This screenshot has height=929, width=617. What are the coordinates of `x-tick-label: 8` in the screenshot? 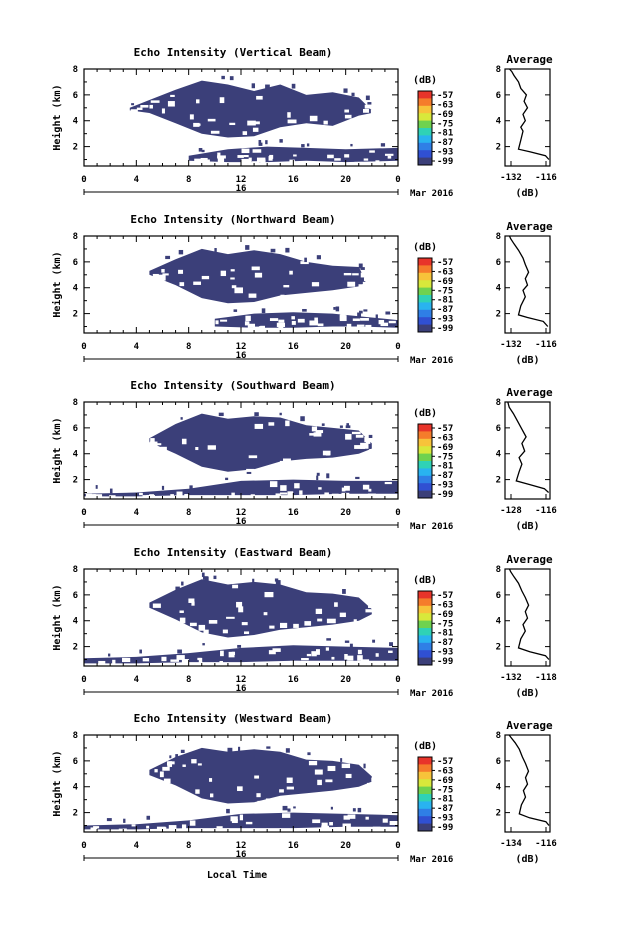 It's located at (188, 513).